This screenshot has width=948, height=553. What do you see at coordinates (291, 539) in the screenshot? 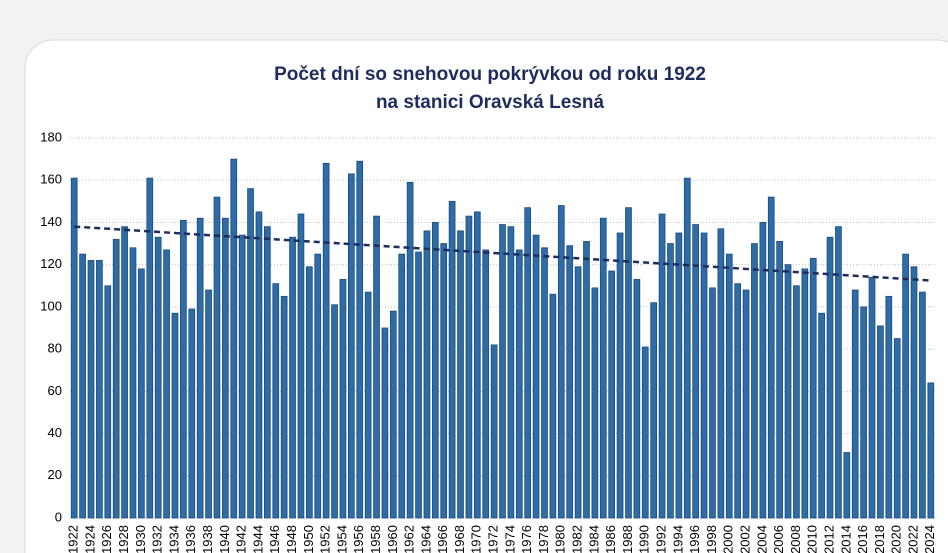
I see `x-tick-label: 1948` at bounding box center [291, 539].